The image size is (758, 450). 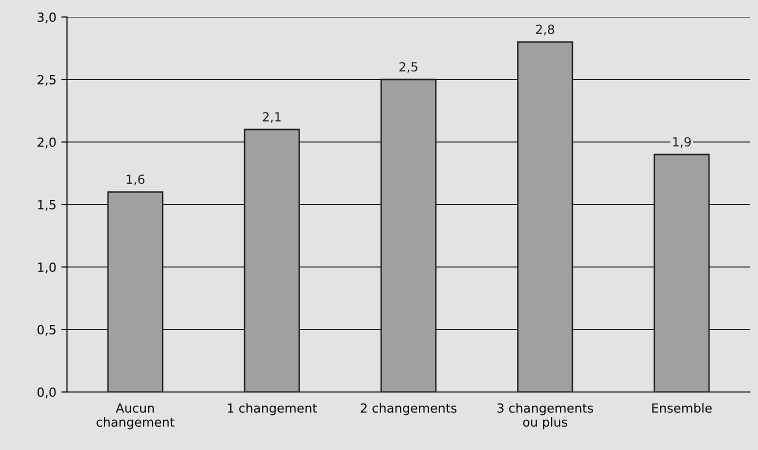 I want to click on y-tick-label: 3,0, so click(x=47, y=18).